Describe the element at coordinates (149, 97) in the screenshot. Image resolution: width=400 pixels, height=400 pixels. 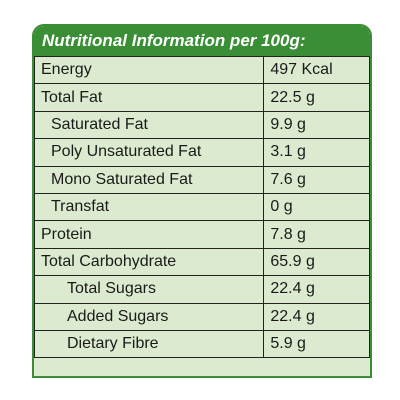
I see `nutrient-name: Total Fat` at that location.